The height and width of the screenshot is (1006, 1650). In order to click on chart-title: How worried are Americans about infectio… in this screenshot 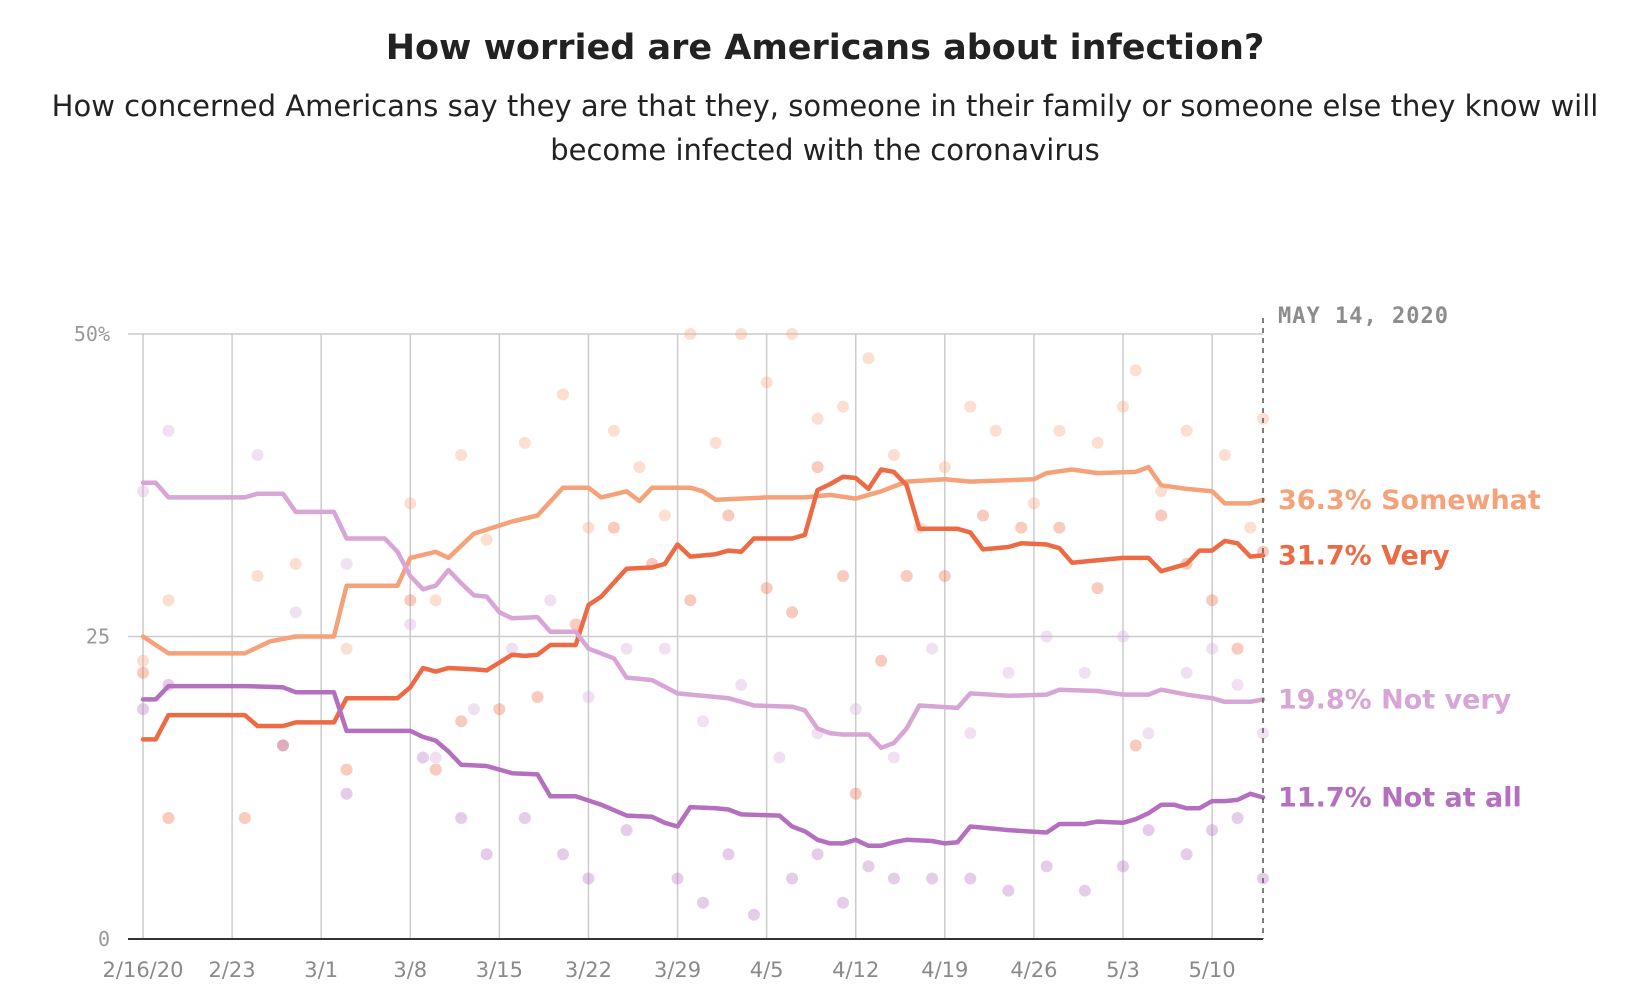, I will do `click(825, 48)`.